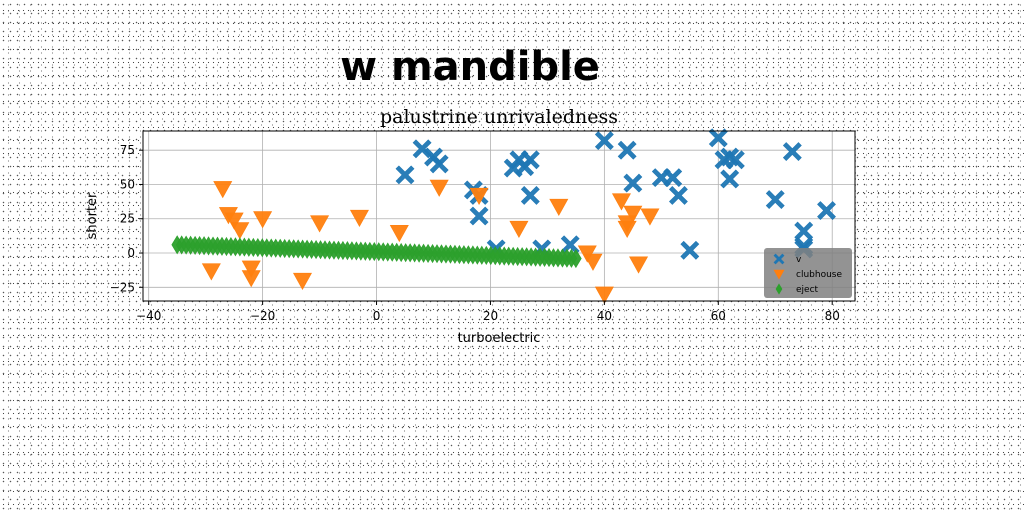  Describe the element at coordinates (148, 316) in the screenshot. I see `x-tick-label: −40` at that location.